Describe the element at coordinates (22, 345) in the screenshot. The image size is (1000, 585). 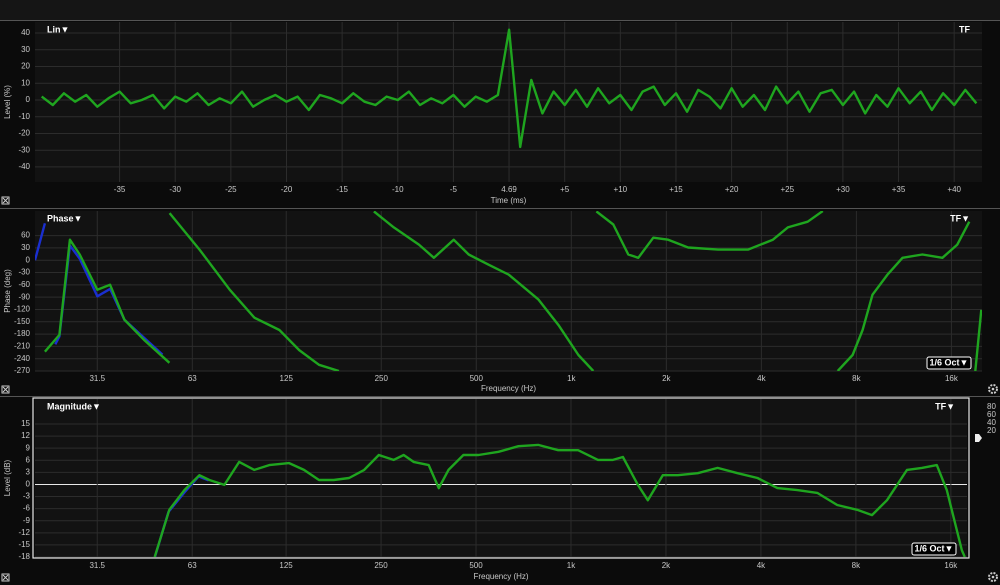
I see `y-tick-label: -210` at that location.